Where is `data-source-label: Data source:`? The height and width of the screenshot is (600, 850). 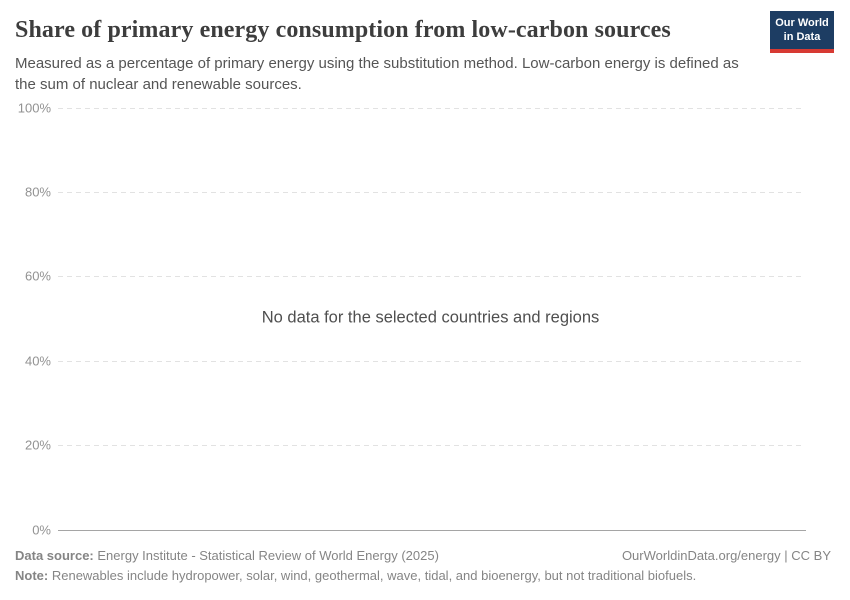
data-source-label: Data source: is located at coordinates (54, 555).